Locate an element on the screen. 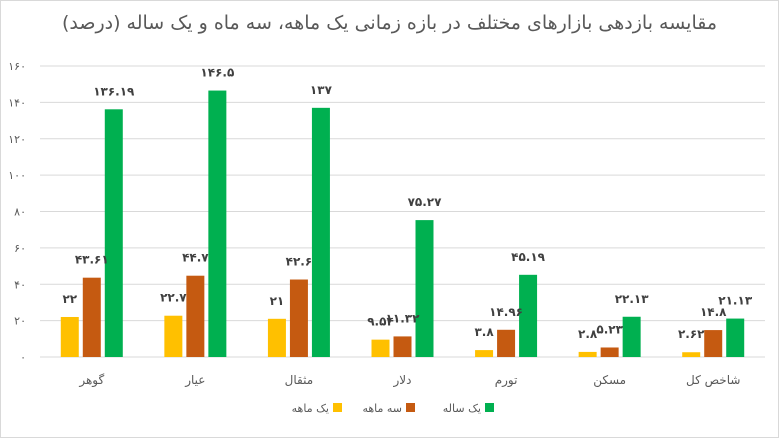 The width and height of the screenshot is (779, 438). y-tick-label: ۱۰۰ is located at coordinates (17, 175).